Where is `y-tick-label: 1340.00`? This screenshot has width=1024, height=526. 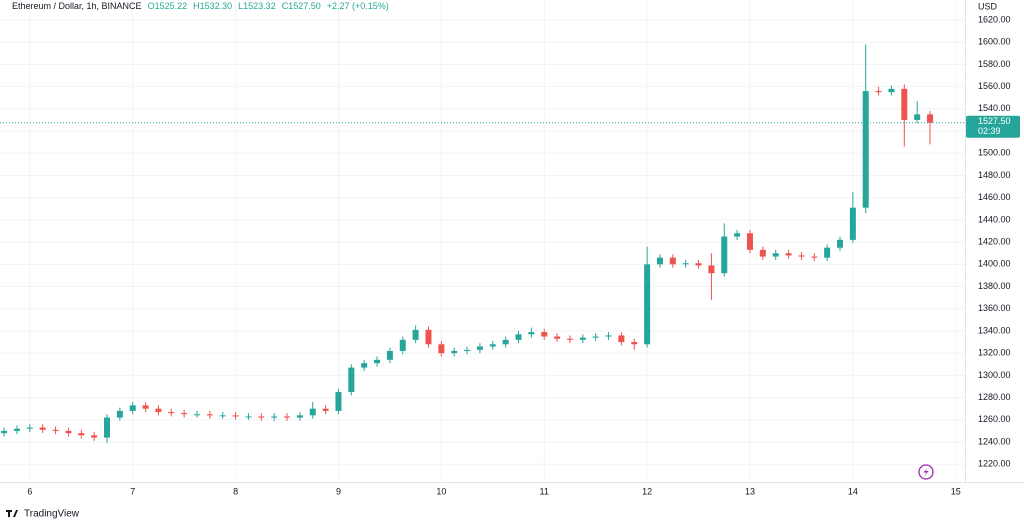
y-tick-label: 1340.00 is located at coordinates (994, 330).